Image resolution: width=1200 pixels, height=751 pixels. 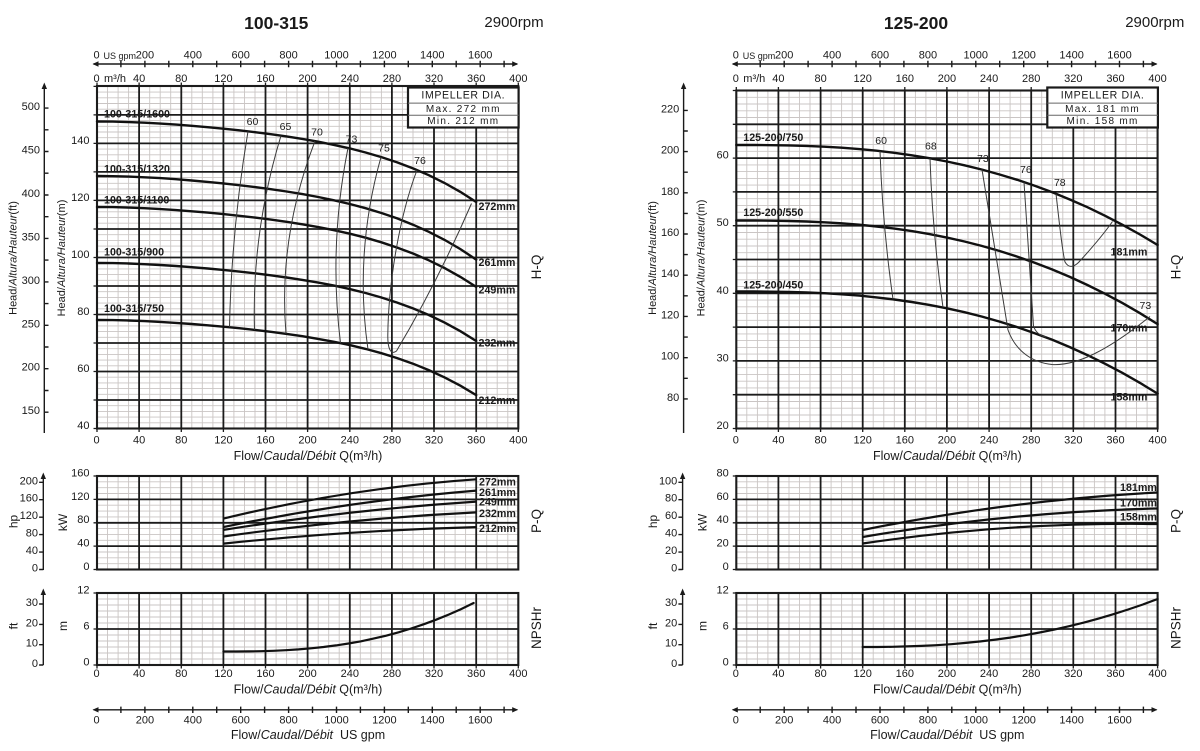 I want to click on svg-text: 100-315/750, so click(x=134, y=309).